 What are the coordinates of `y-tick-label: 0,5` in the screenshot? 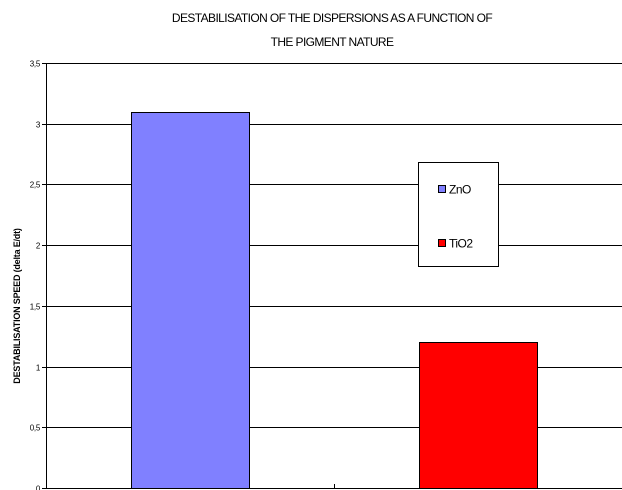 It's located at (35, 428).